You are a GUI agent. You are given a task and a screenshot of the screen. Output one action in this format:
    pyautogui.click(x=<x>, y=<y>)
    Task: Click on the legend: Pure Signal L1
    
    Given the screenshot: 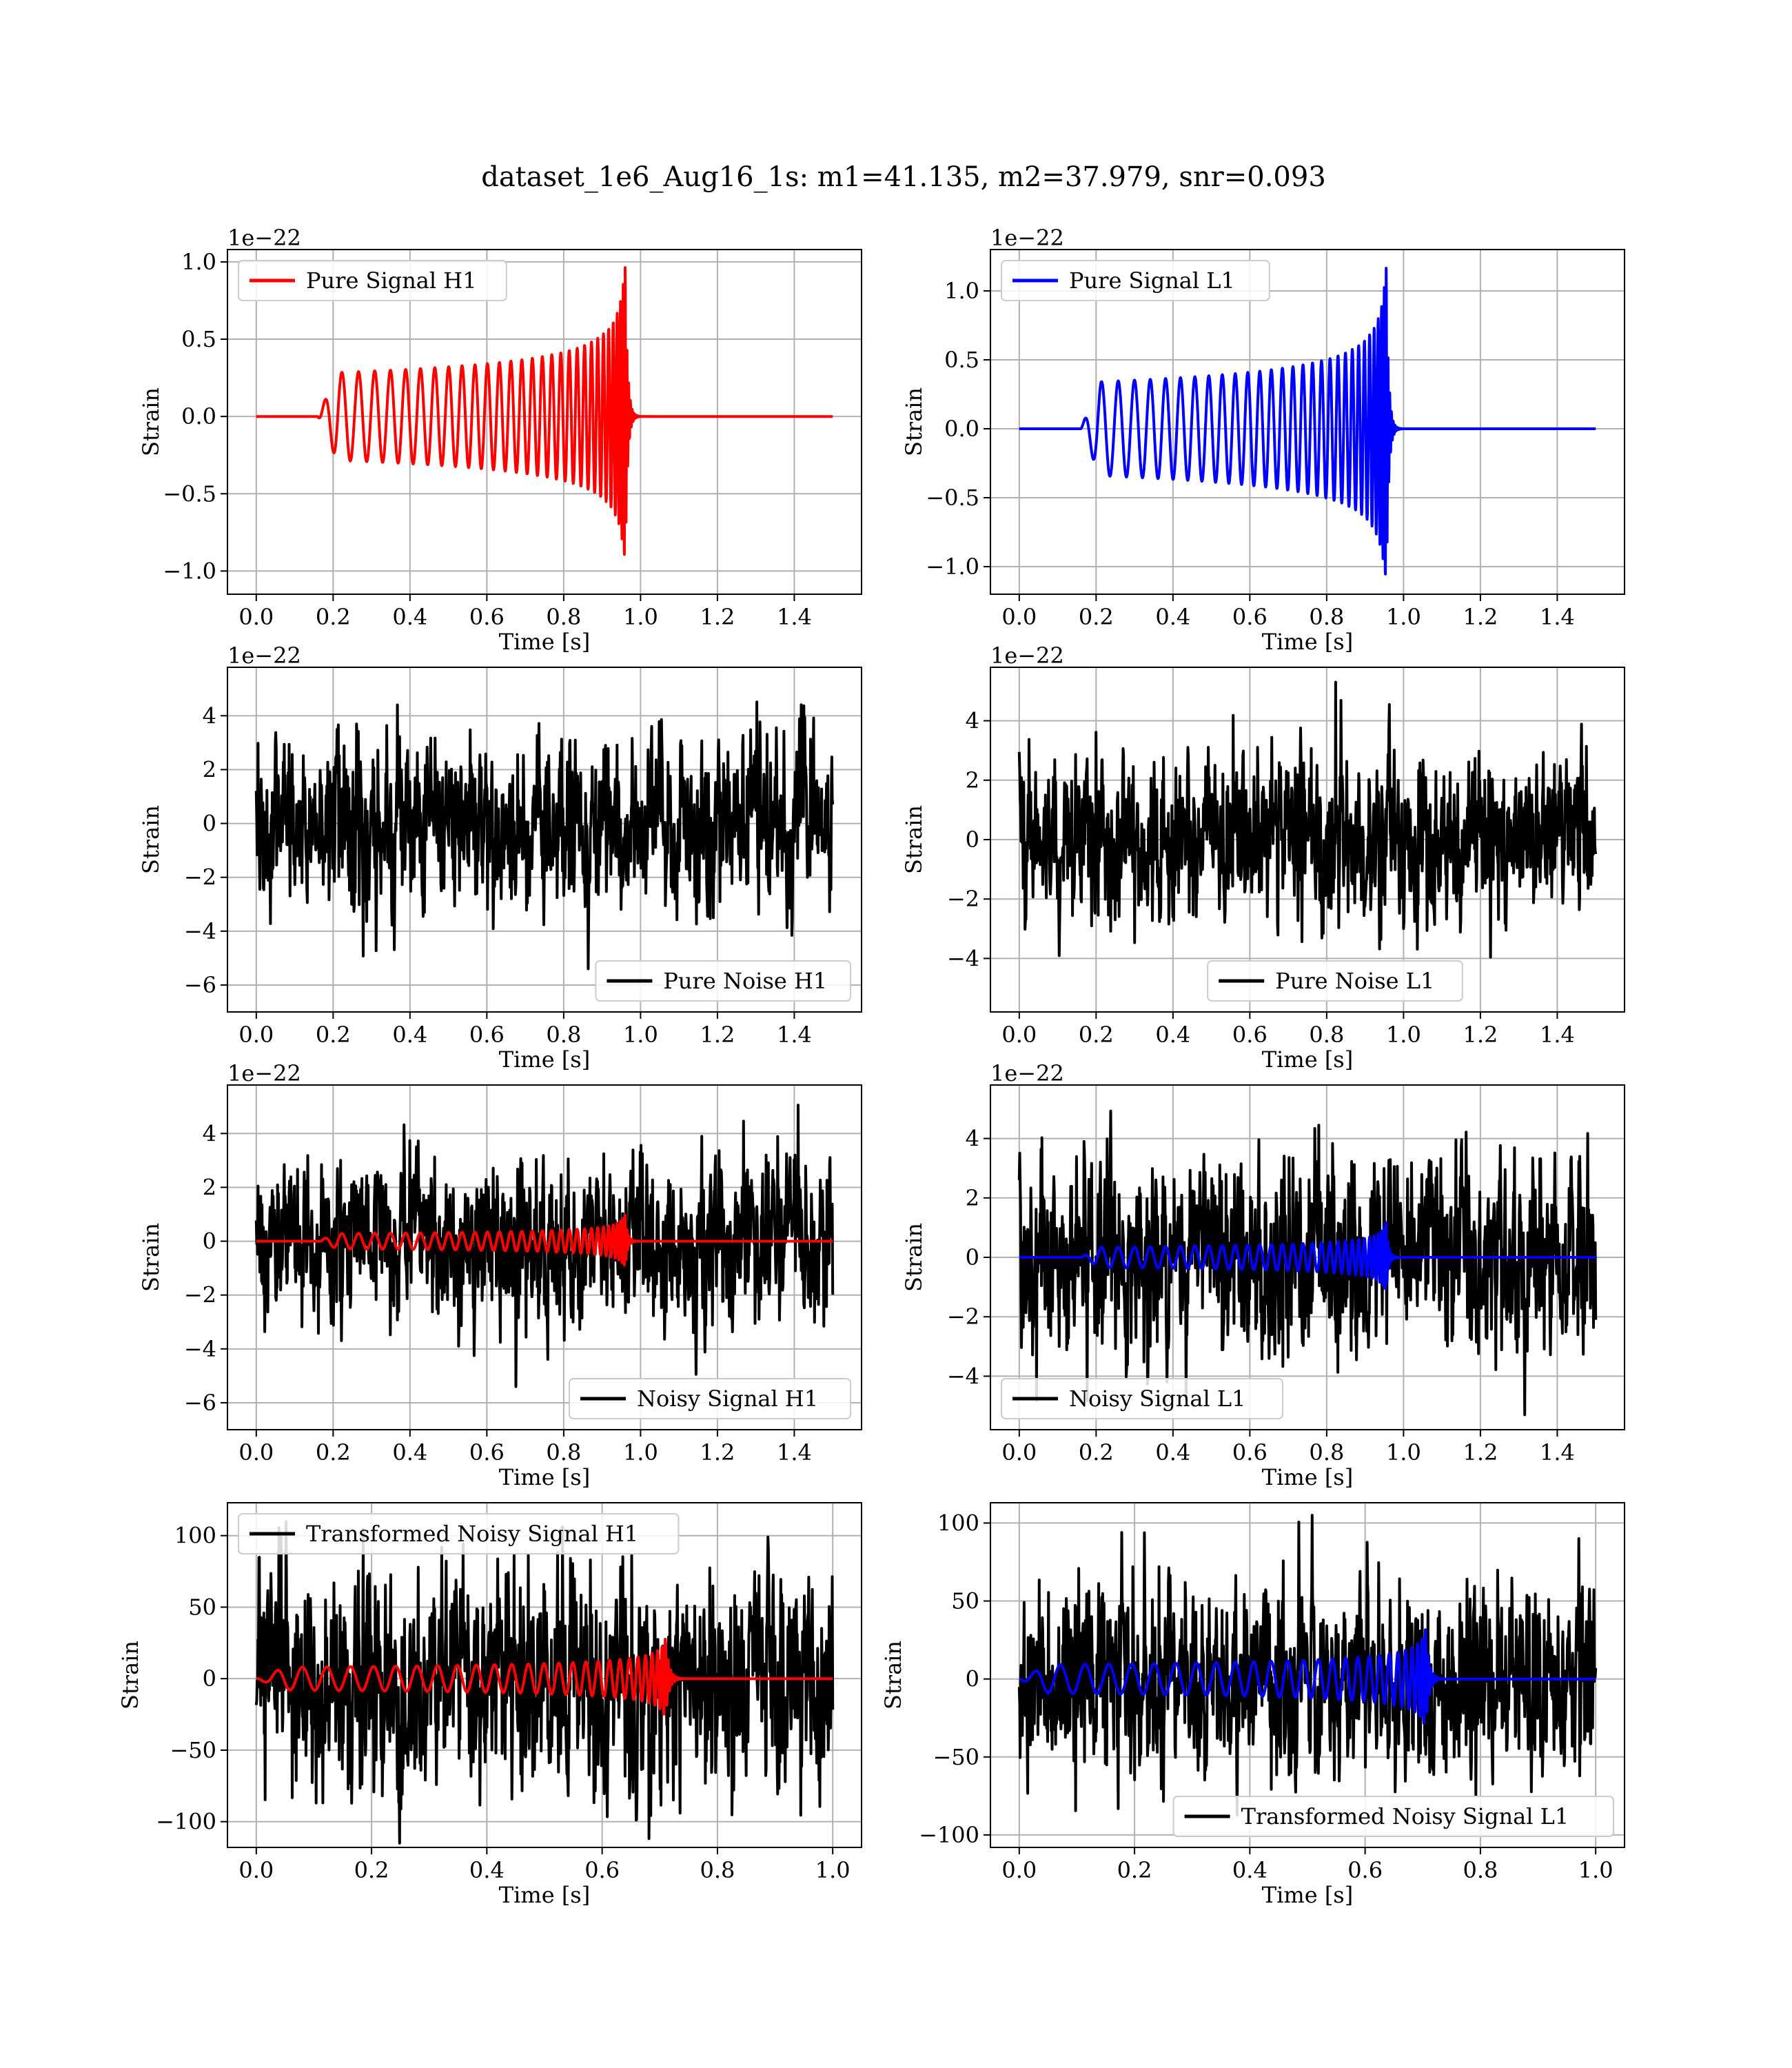 What is the action you would take?
    pyautogui.click(x=1135, y=280)
    